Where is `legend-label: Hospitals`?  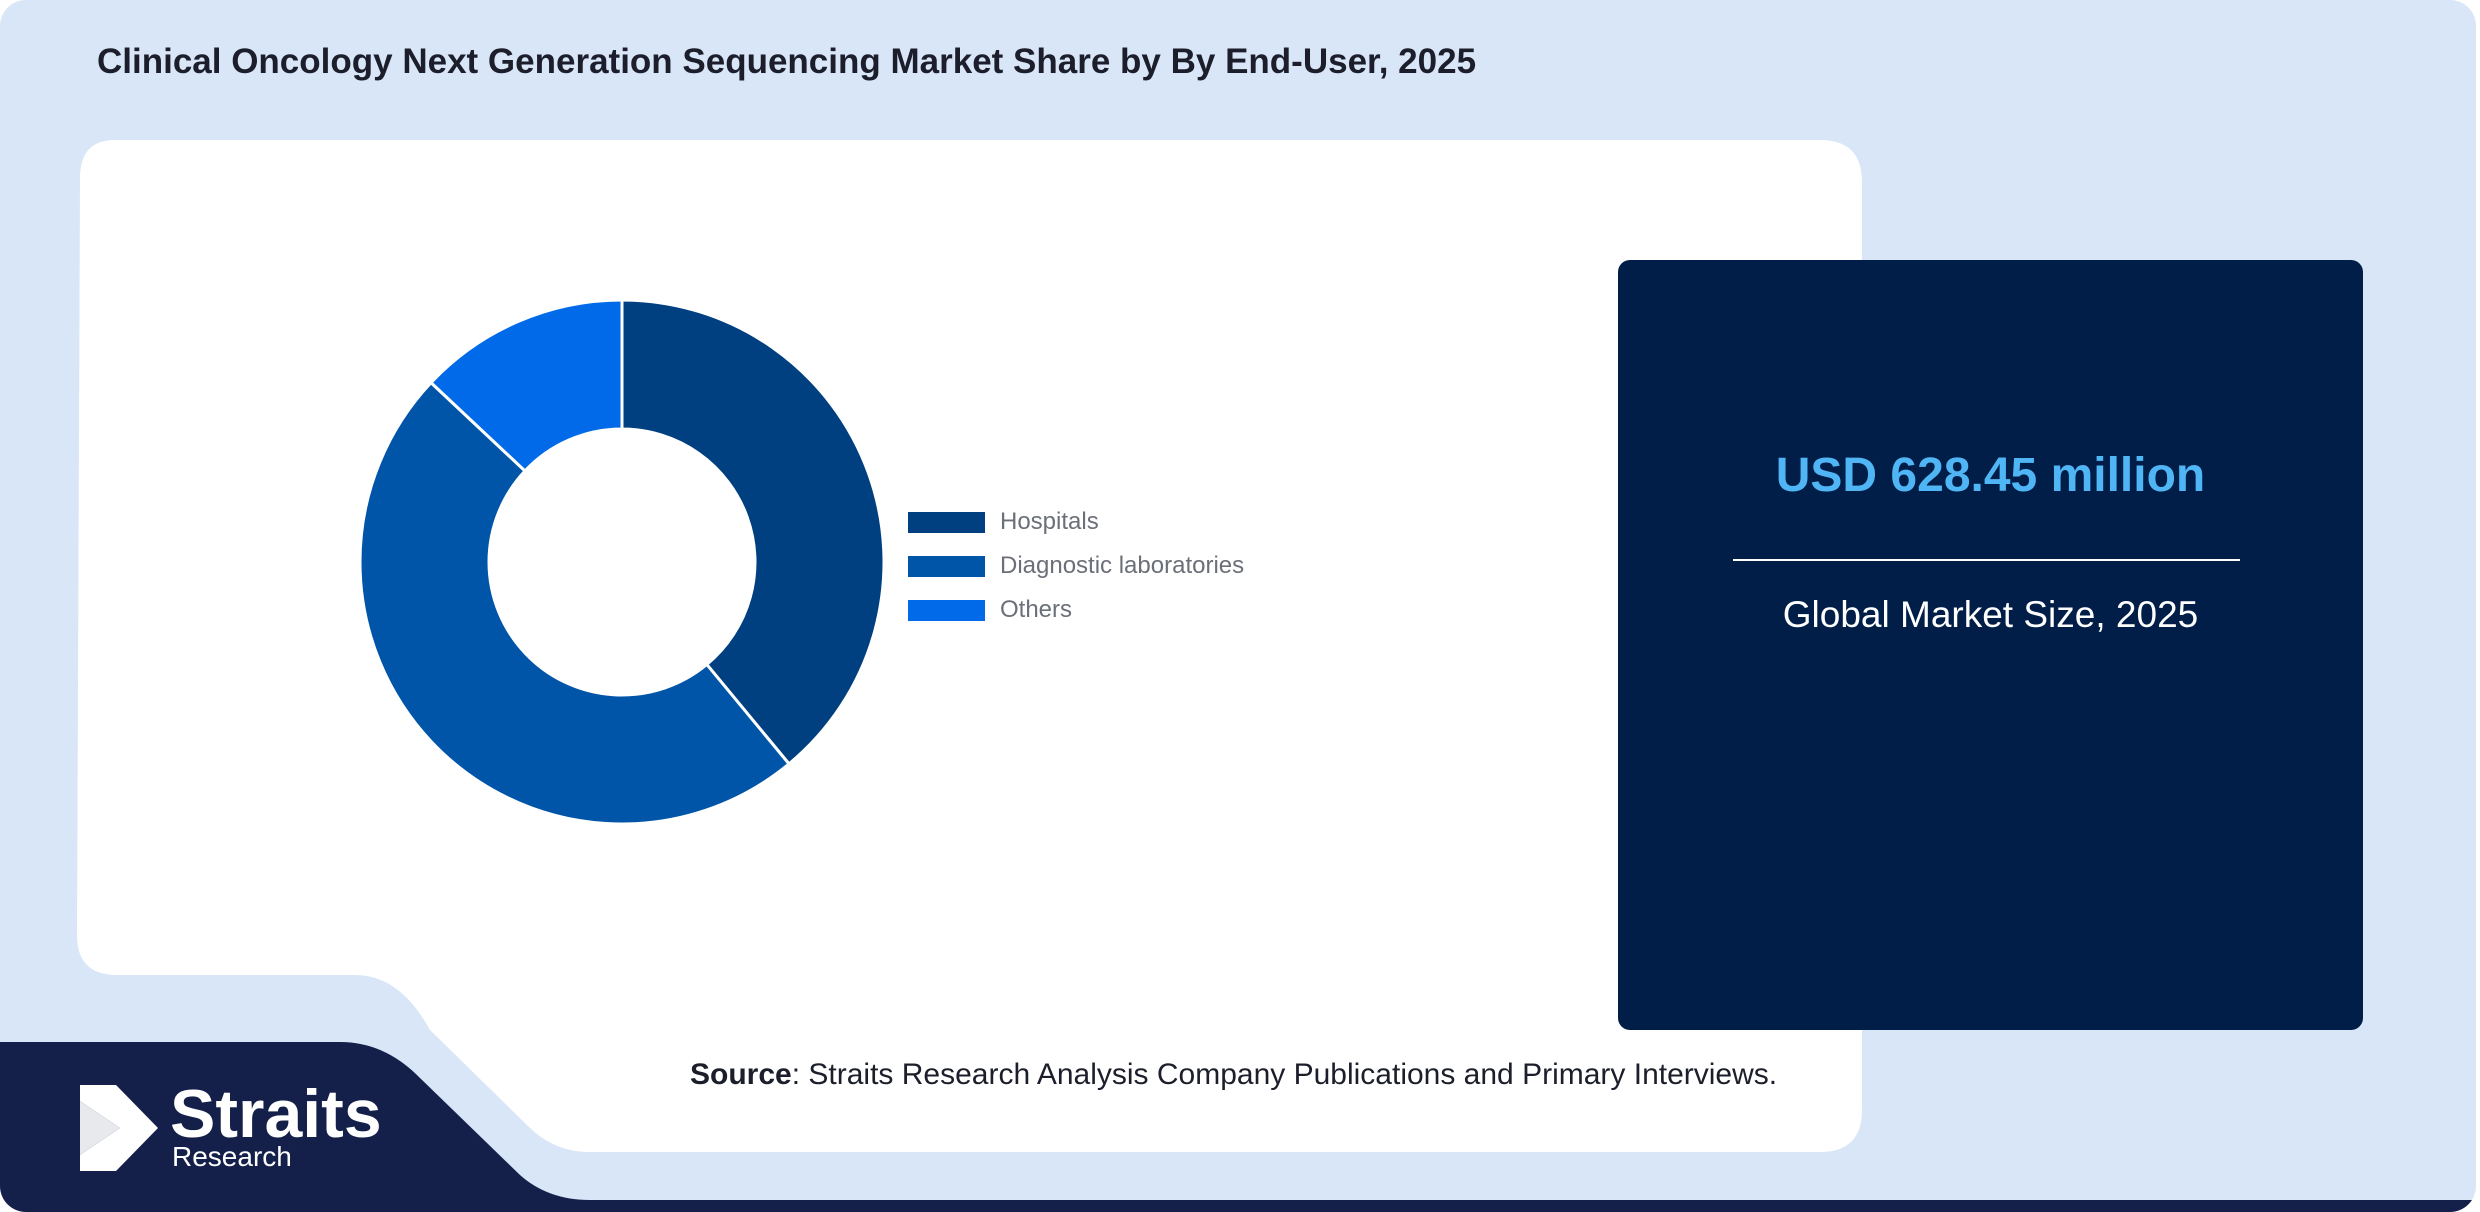 legend-label: Hospitals is located at coordinates (1049, 521).